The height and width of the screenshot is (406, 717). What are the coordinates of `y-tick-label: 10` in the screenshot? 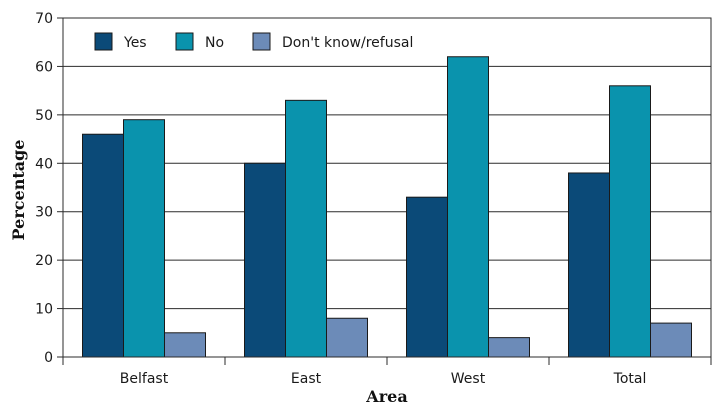 It's located at (44, 310).